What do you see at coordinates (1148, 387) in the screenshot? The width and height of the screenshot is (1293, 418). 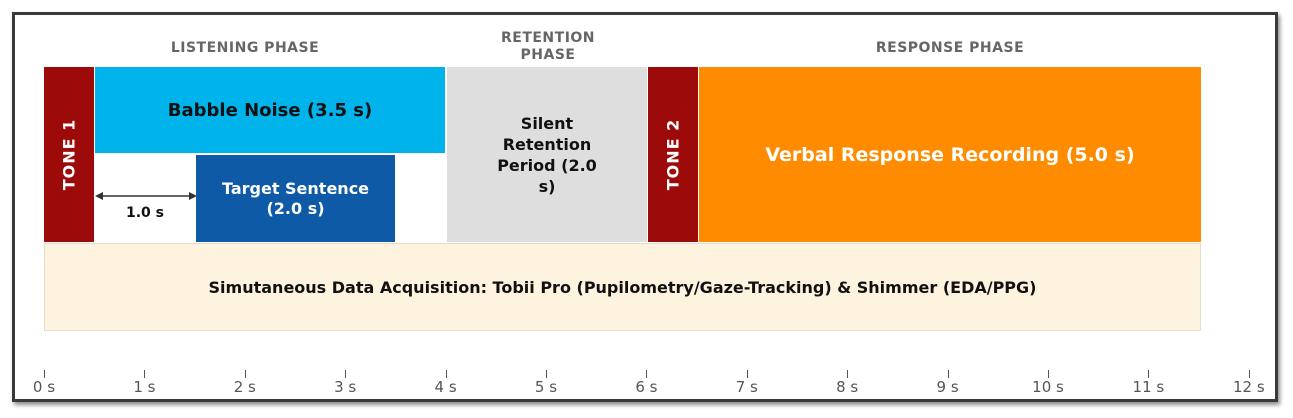 I see `axis-tick-label: 11 s` at bounding box center [1148, 387].